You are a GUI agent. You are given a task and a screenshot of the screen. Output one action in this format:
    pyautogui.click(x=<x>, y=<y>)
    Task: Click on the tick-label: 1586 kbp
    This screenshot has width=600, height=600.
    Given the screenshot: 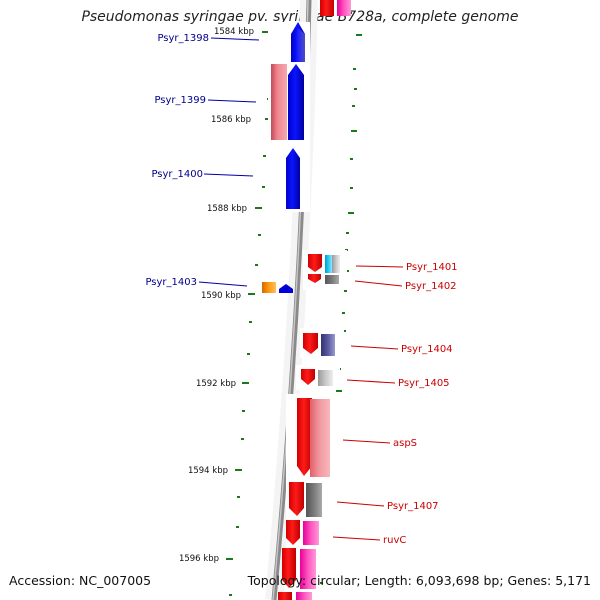 What is the action you would take?
    pyautogui.click(x=231, y=120)
    